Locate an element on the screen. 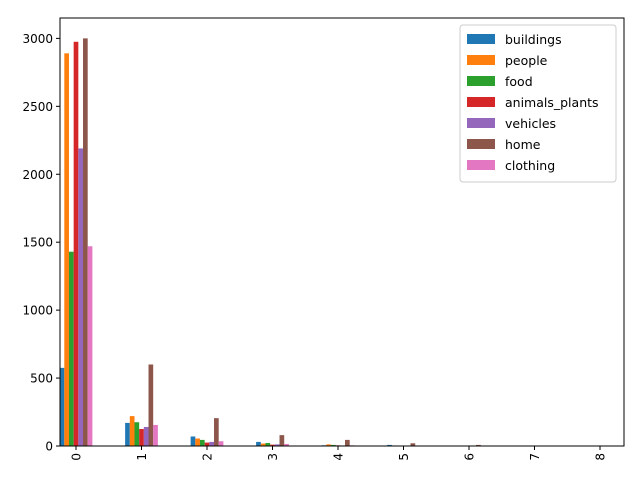  legend-swatch-people is located at coordinates (481, 60).